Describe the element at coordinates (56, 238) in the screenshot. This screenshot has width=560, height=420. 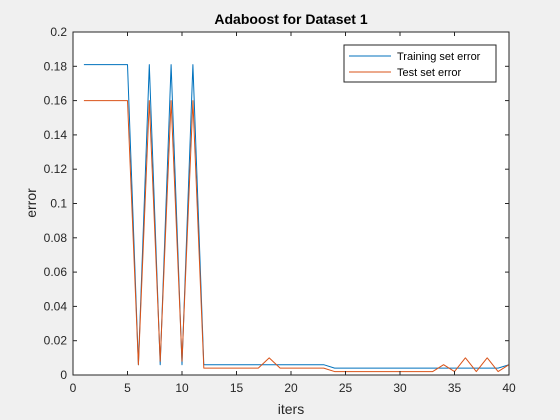
I see `y-tick-label: 0.08` at that location.